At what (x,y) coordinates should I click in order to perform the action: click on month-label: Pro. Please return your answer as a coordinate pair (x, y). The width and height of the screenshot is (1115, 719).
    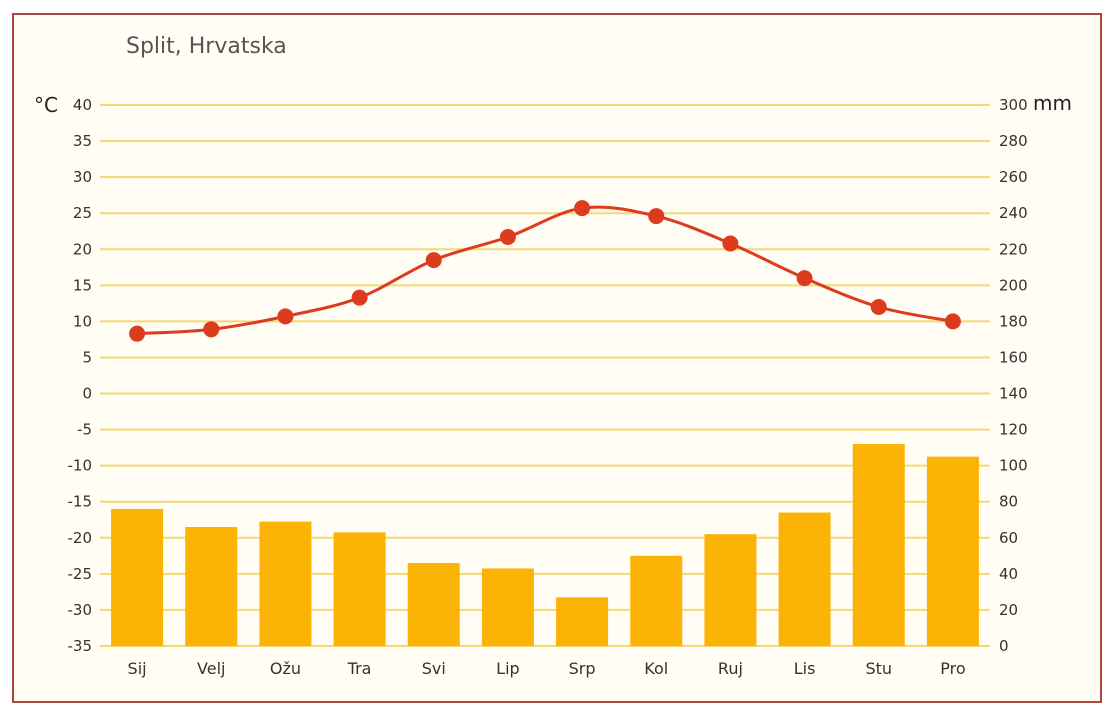
    Looking at the image, I should click on (952, 668).